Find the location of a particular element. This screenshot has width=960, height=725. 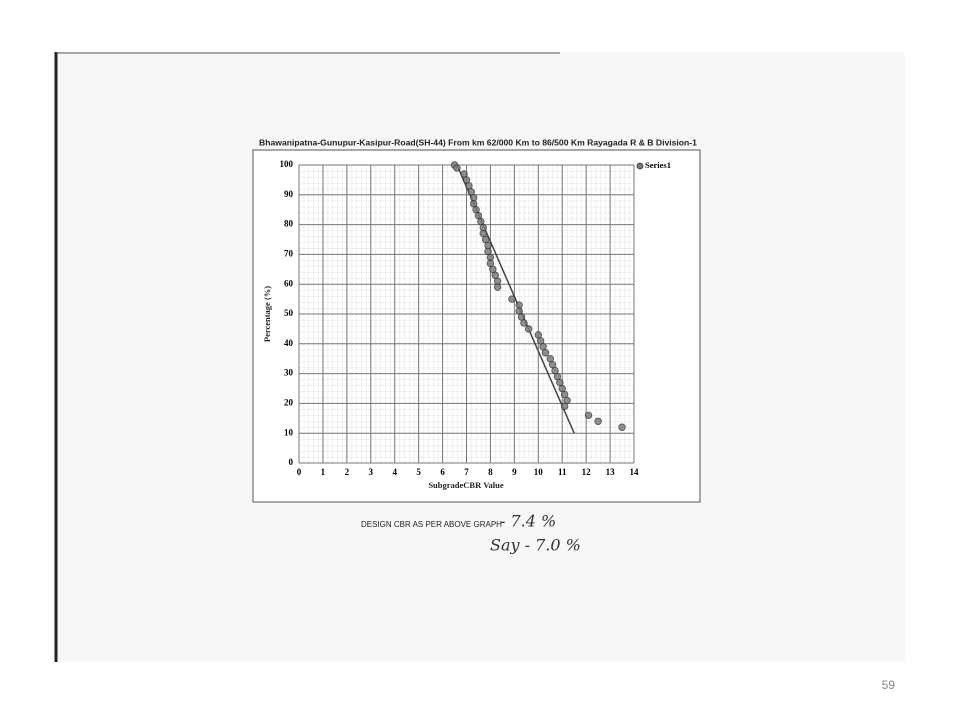

x-tick-label: 8 is located at coordinates (490, 472).